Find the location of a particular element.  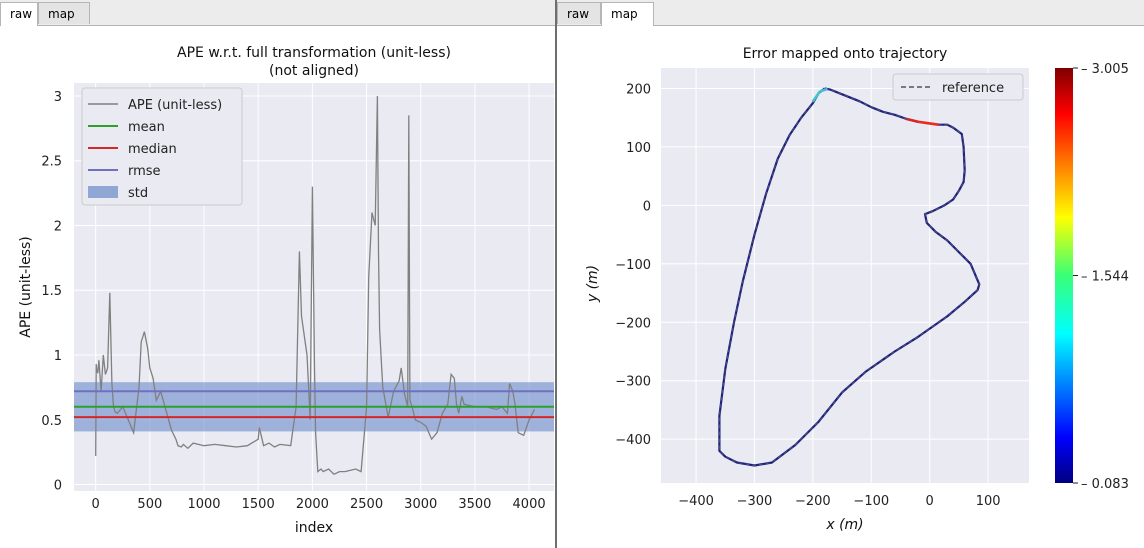

window-divider is located at coordinates (556, 274).